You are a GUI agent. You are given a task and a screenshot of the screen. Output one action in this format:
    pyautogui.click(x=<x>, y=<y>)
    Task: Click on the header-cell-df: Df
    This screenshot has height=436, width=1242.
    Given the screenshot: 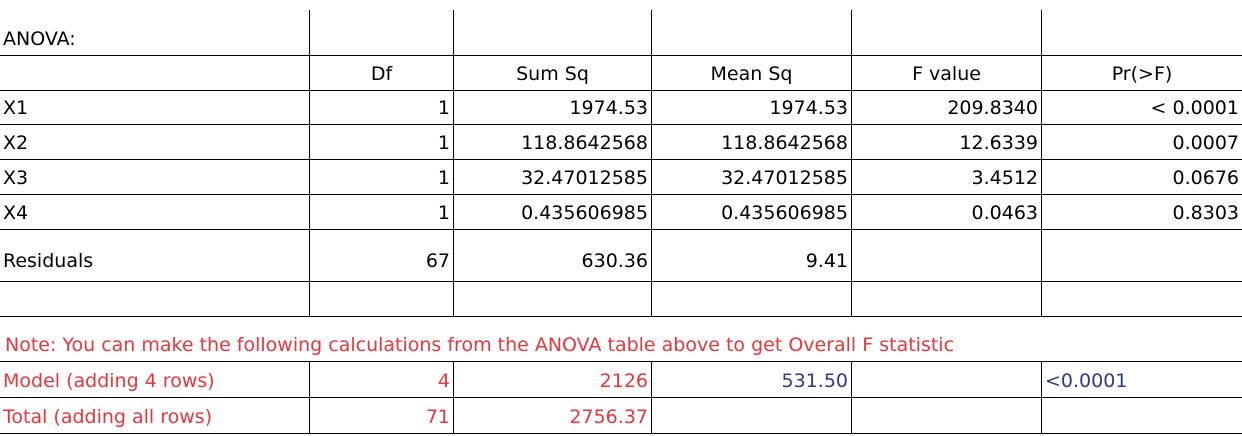 What is the action you would take?
    pyautogui.click(x=382, y=73)
    